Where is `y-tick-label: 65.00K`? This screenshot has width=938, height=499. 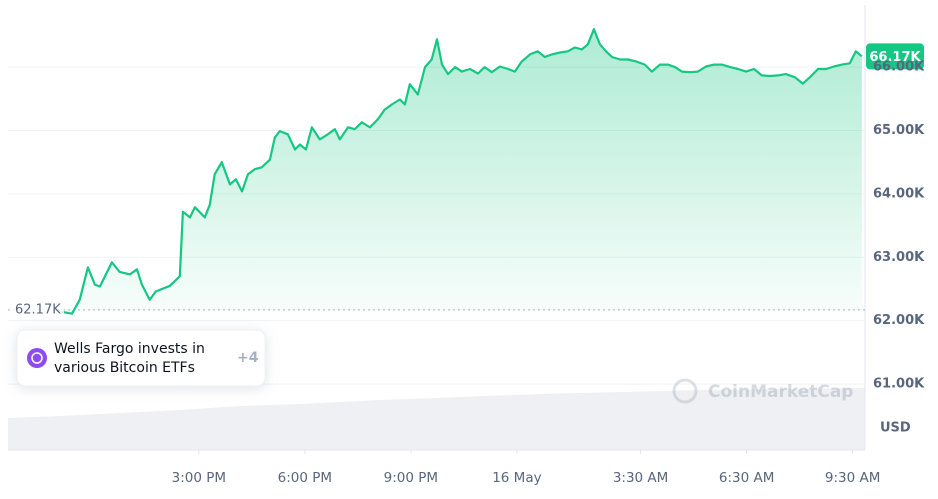 y-tick-label: 65.00K is located at coordinates (899, 130).